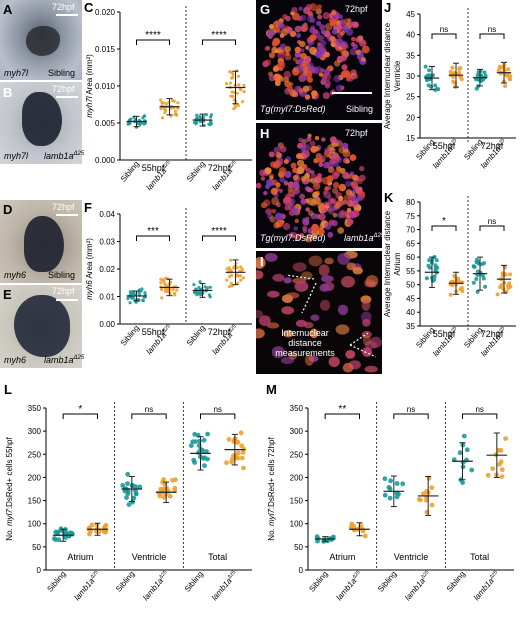 The height and width of the screenshot is (617, 520). I want to click on fluor-nuclei-h, so click(311, 188).